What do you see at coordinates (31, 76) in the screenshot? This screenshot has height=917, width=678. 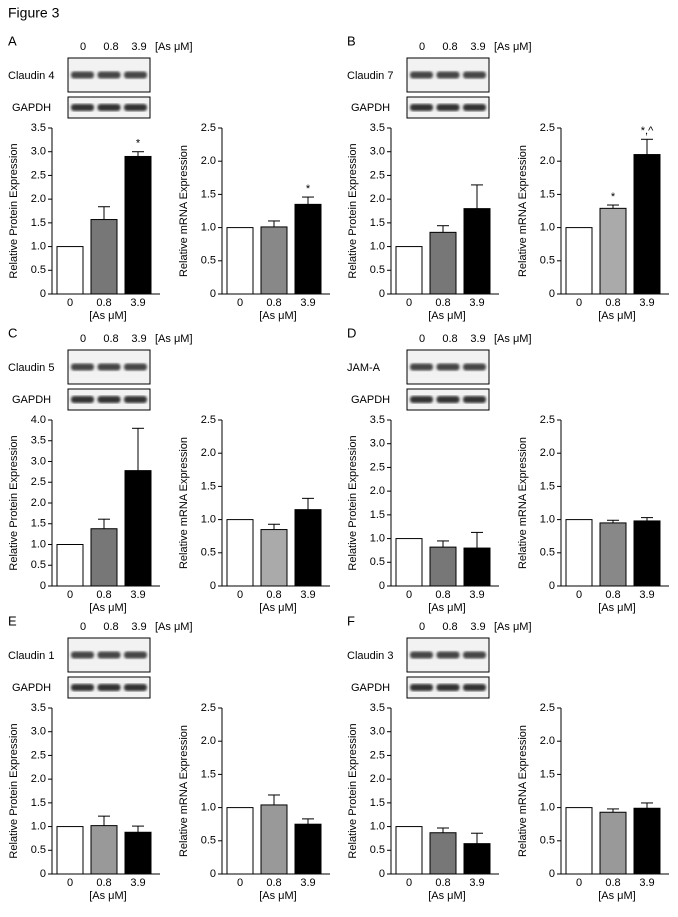 I see `blot-target-label: Claudin 4` at bounding box center [31, 76].